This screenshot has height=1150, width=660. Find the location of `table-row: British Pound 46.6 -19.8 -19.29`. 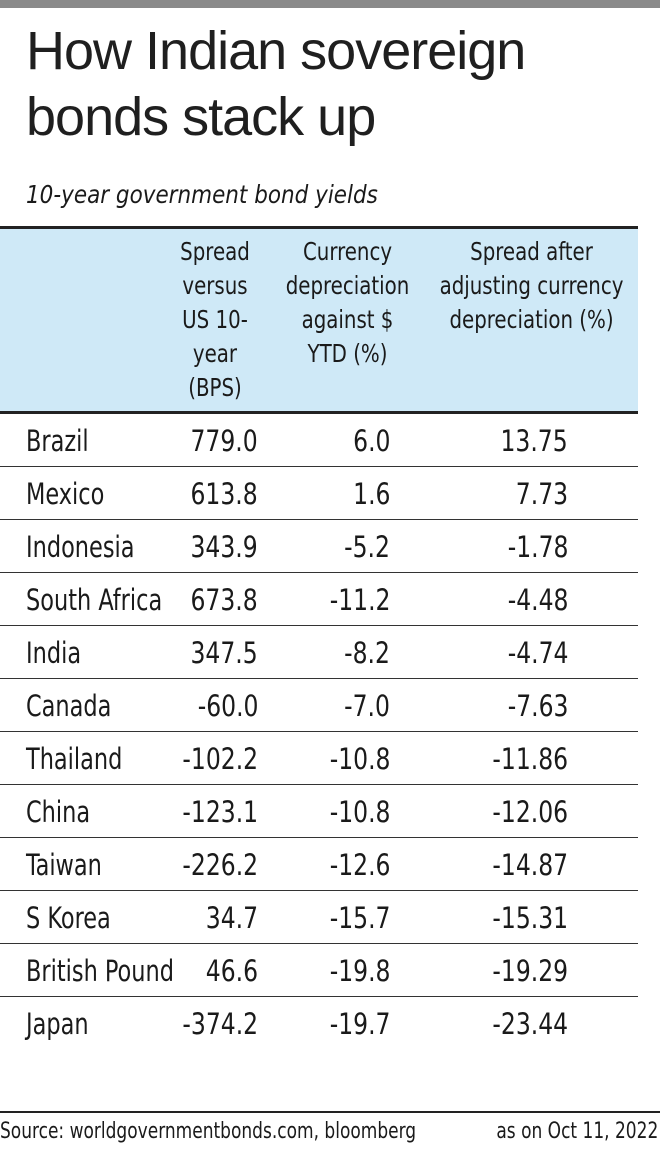

table-row: British Pound 46.6 -19.8 -19.29 is located at coordinates (319, 970).